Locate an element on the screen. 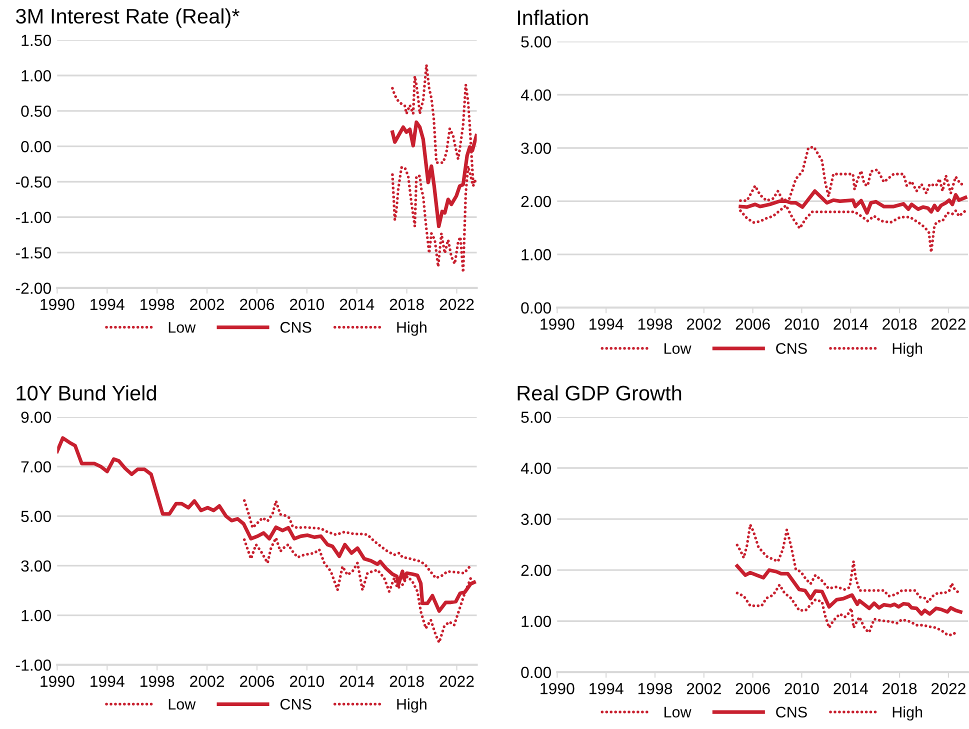 The width and height of the screenshot is (969, 729). y-tick-label: -0.50 is located at coordinates (33, 182).